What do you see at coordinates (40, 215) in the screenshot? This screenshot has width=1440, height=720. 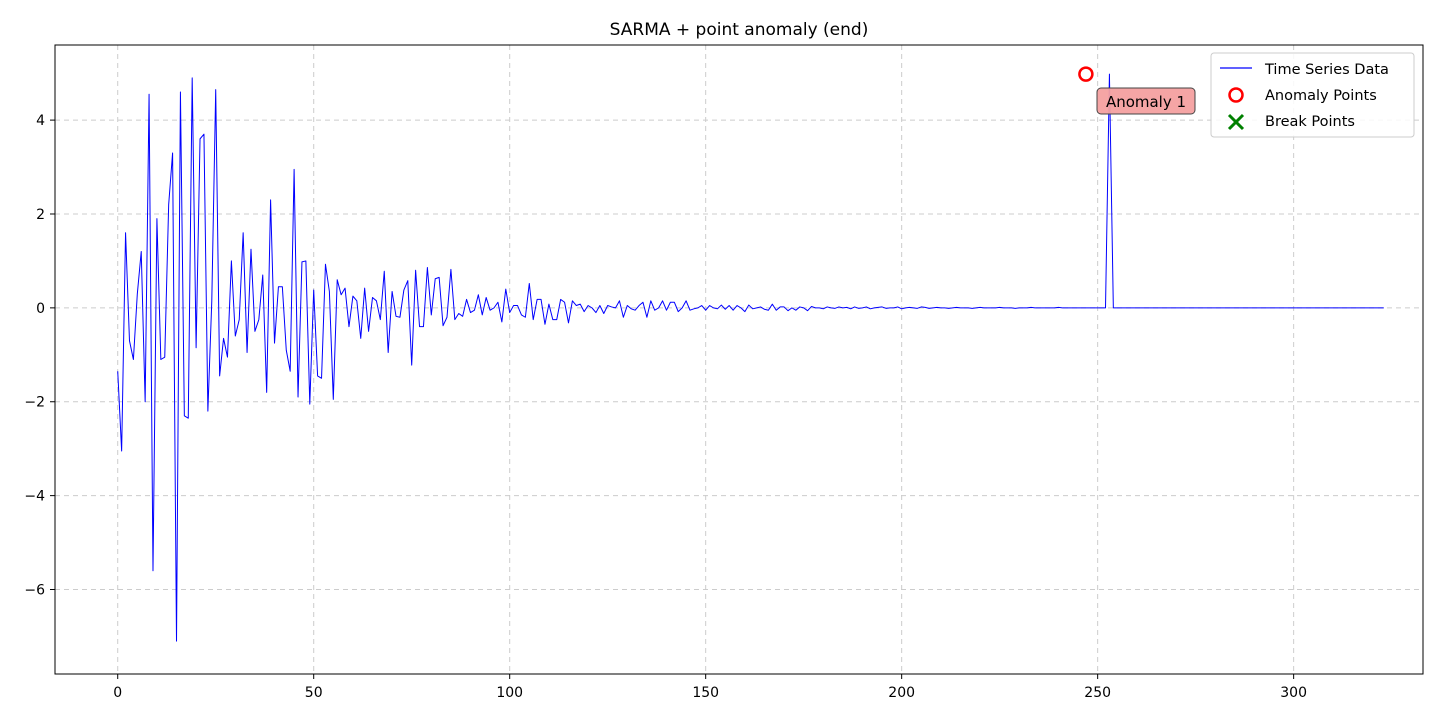 I see `y-tick-label: 2` at bounding box center [40, 215].